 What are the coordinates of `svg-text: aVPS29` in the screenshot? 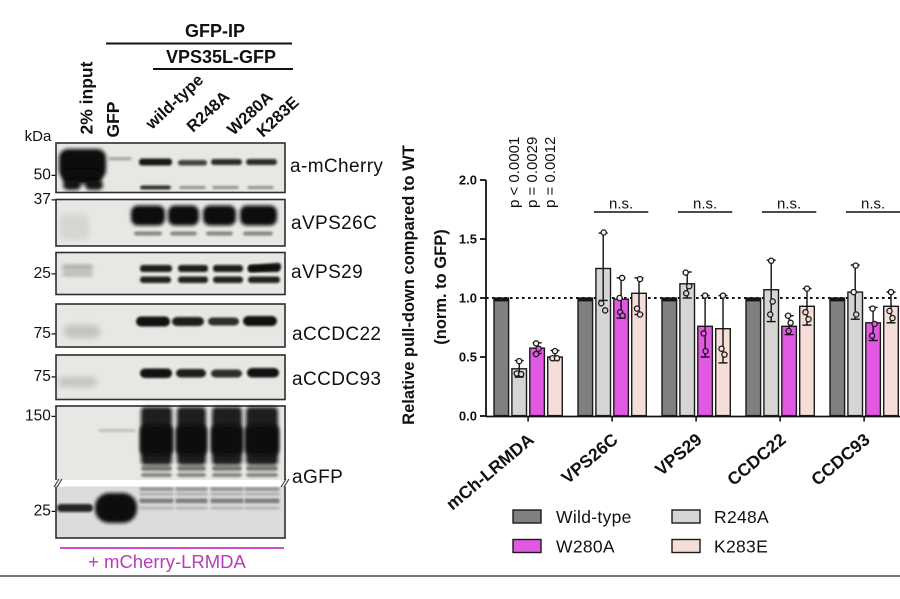 It's located at (327, 272).